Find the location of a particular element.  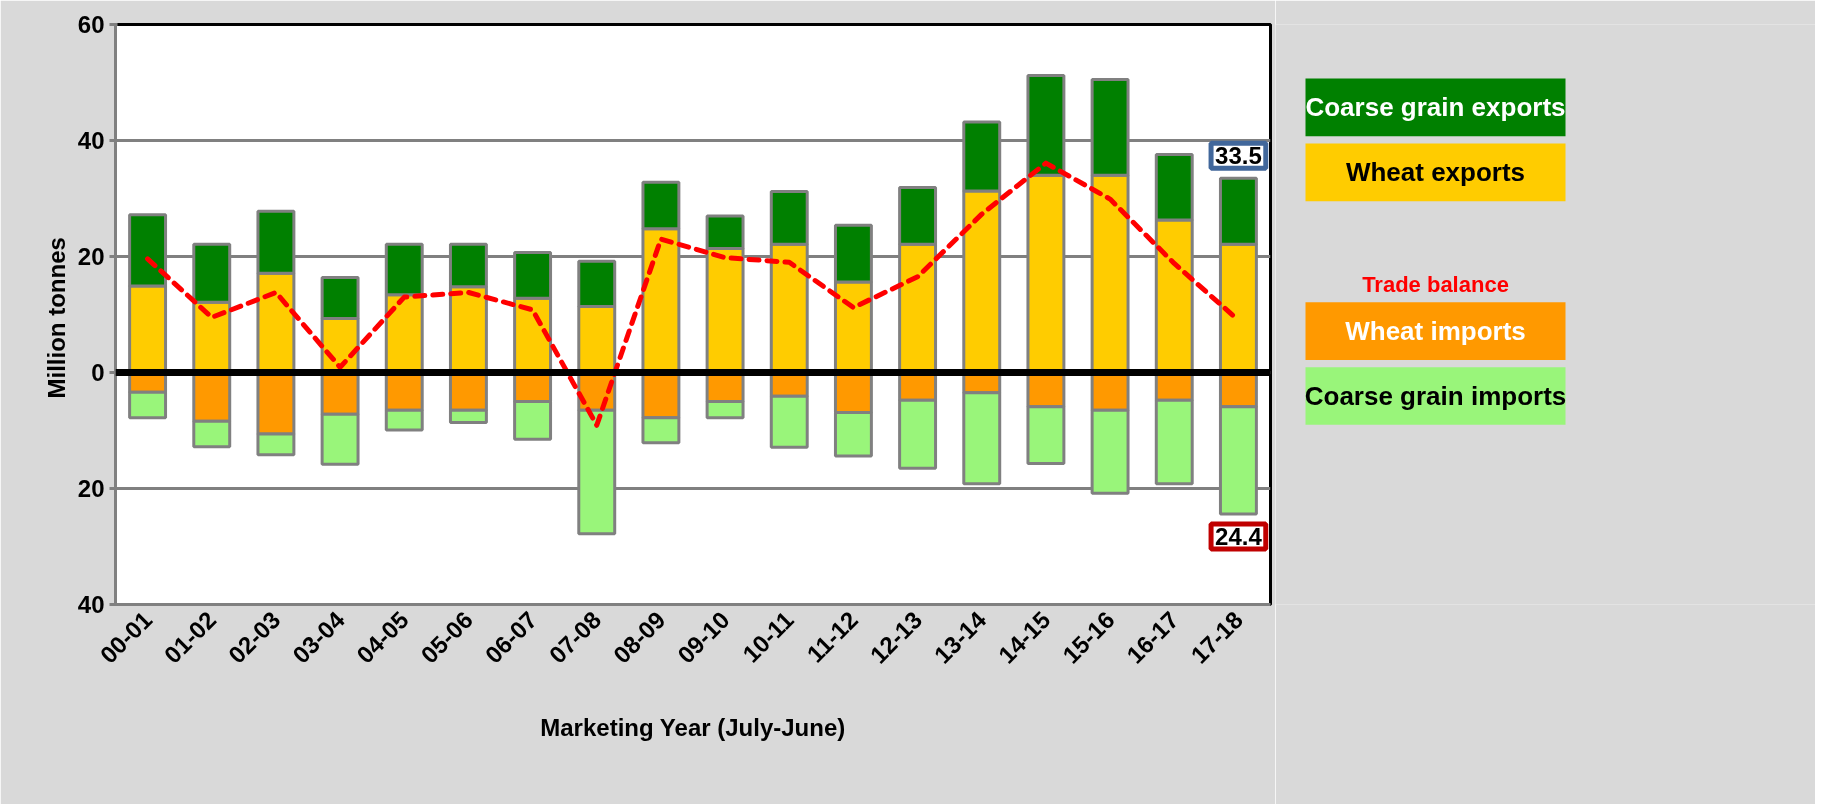

series-label: Coarse grain imports is located at coordinates (1435, 396).